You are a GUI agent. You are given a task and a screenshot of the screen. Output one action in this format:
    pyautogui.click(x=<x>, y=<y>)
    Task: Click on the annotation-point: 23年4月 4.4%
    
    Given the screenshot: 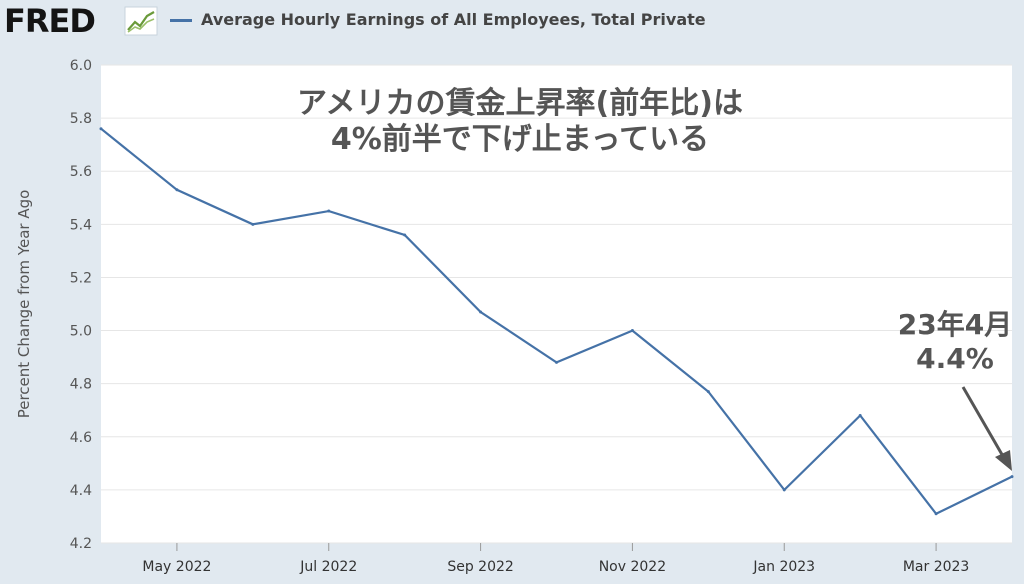 What is the action you would take?
    pyautogui.click(x=952, y=342)
    